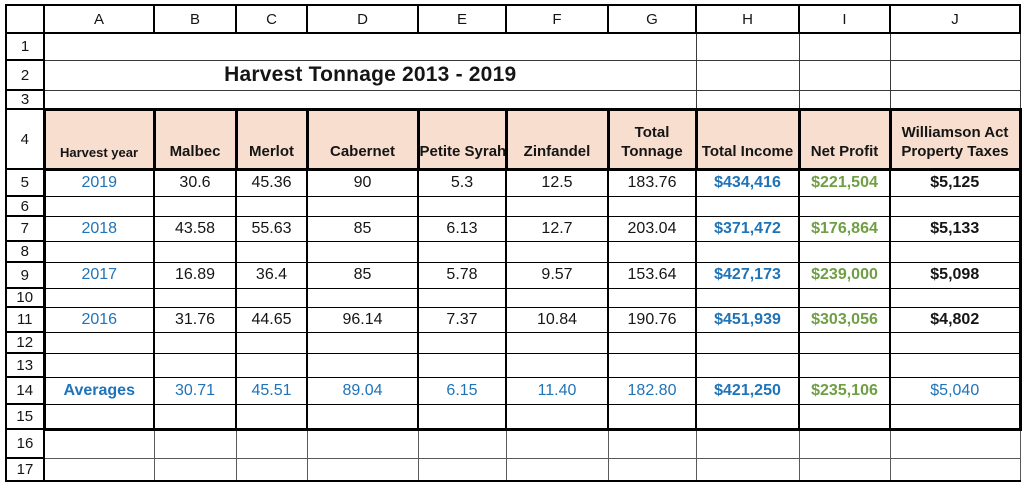 The image size is (1024, 504). Describe the element at coordinates (195, 182) in the screenshot. I see `cell-b5: 30.6` at that location.